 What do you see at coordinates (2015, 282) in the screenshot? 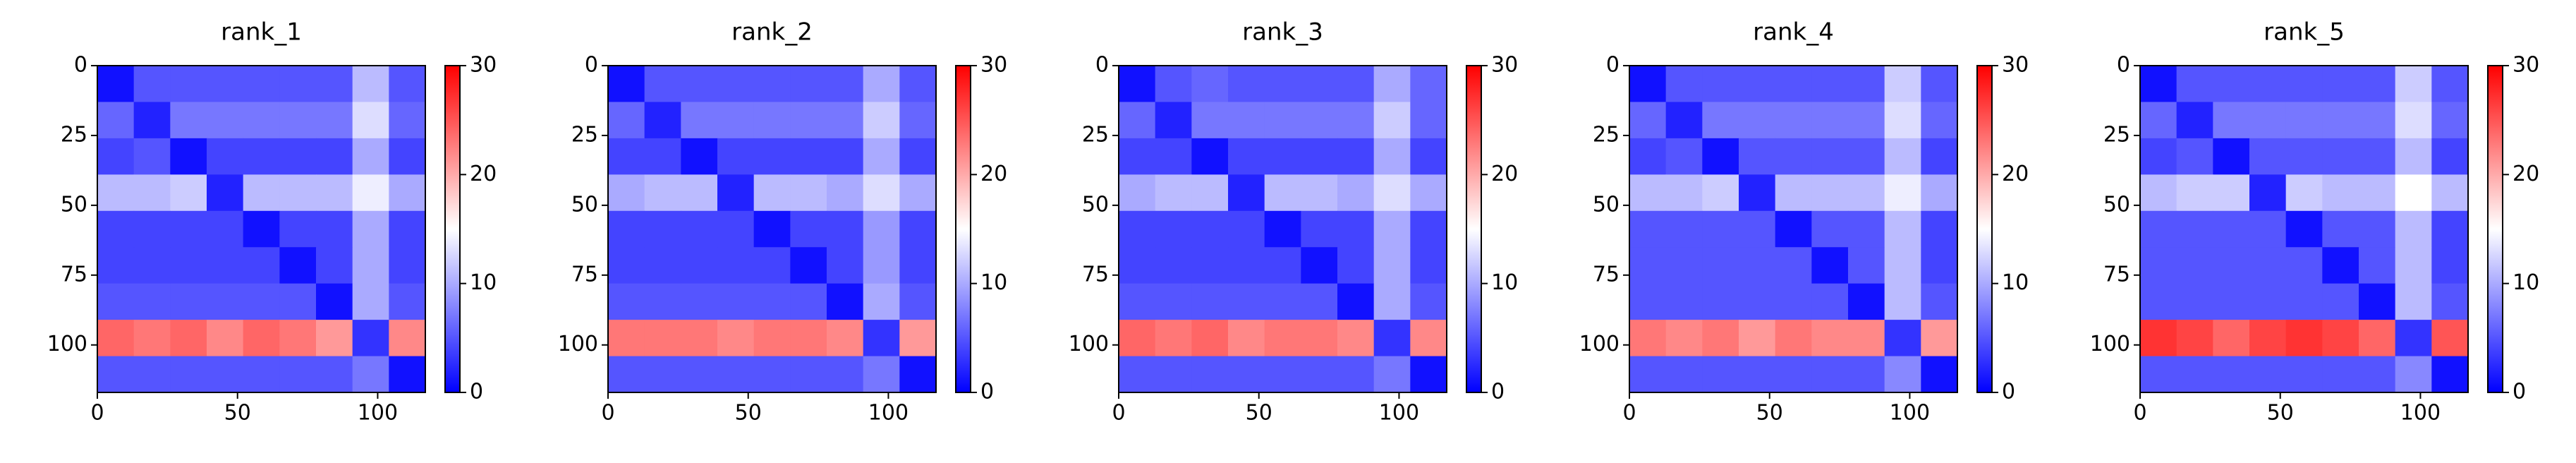
I see `colorbar-tick-label: 10` at bounding box center [2015, 282].